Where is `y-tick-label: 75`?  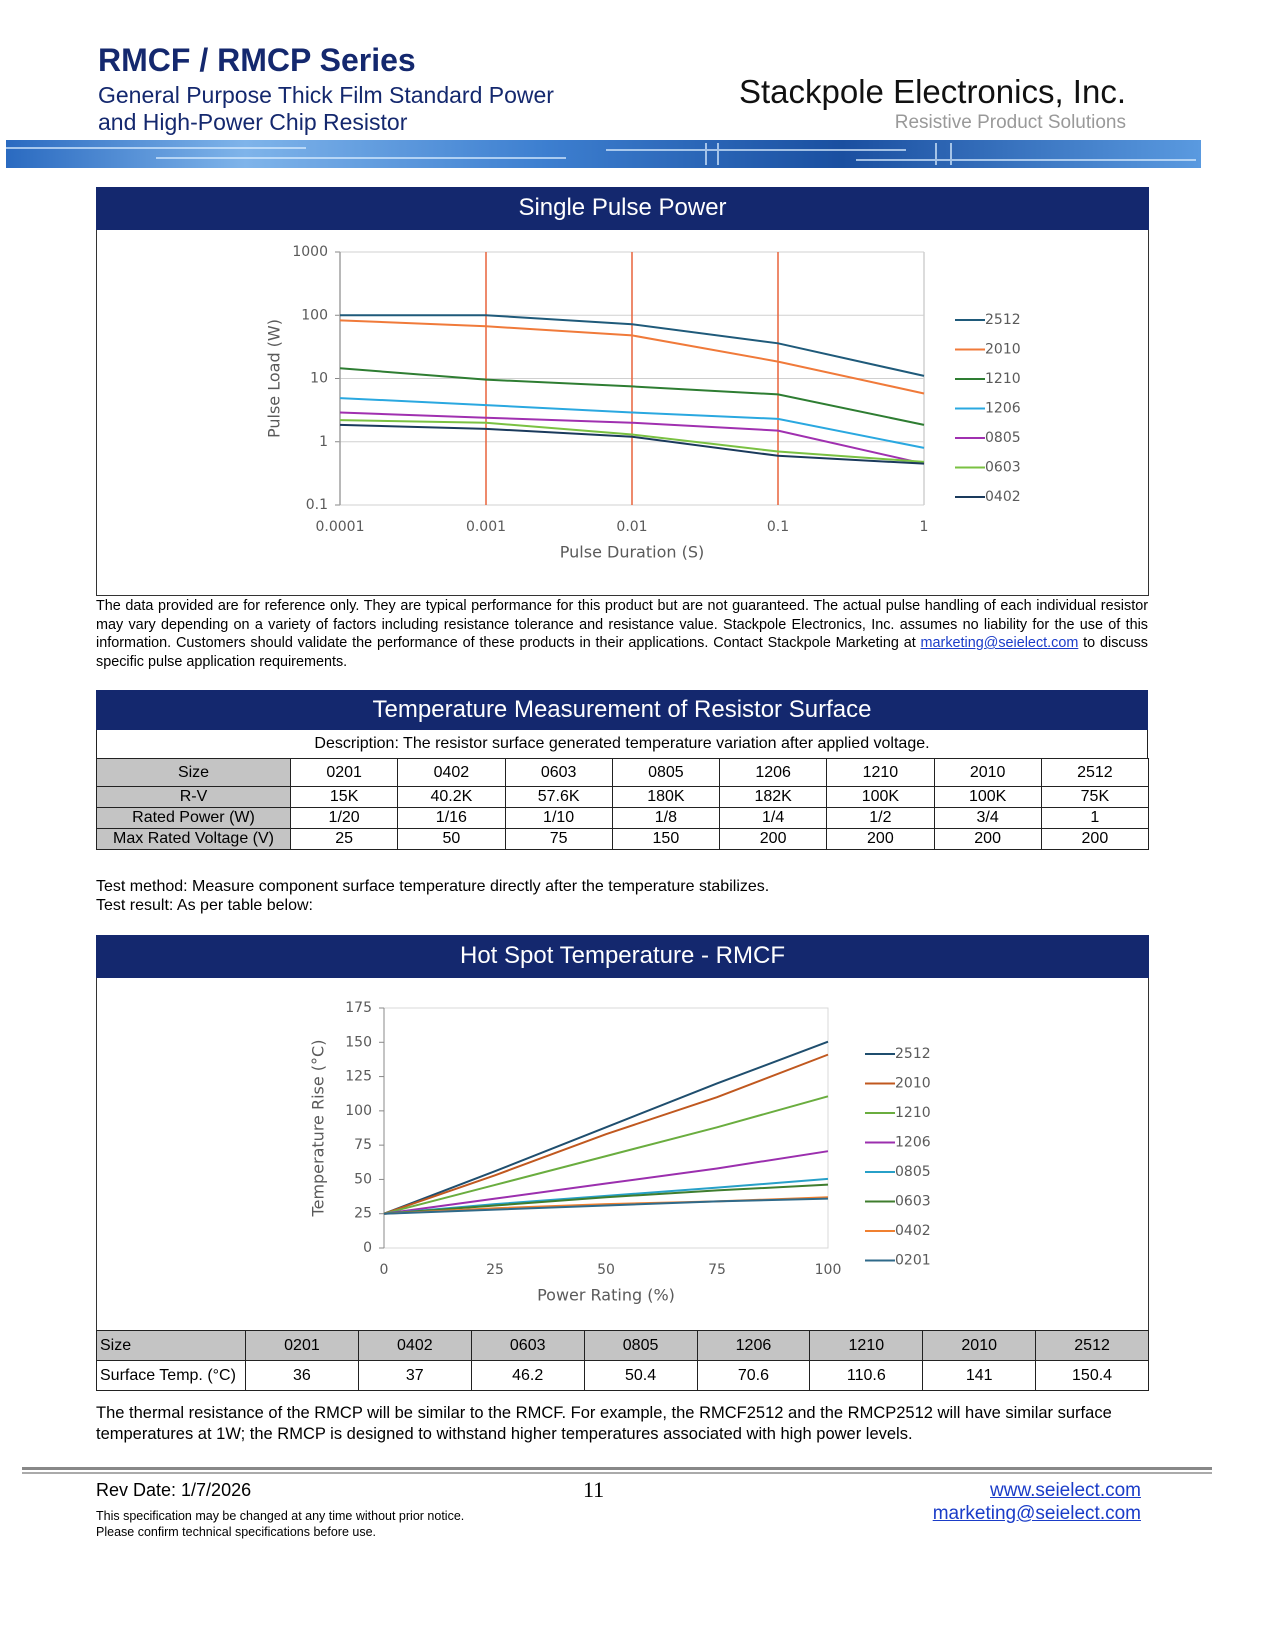
y-tick-label: 75 is located at coordinates (363, 1145).